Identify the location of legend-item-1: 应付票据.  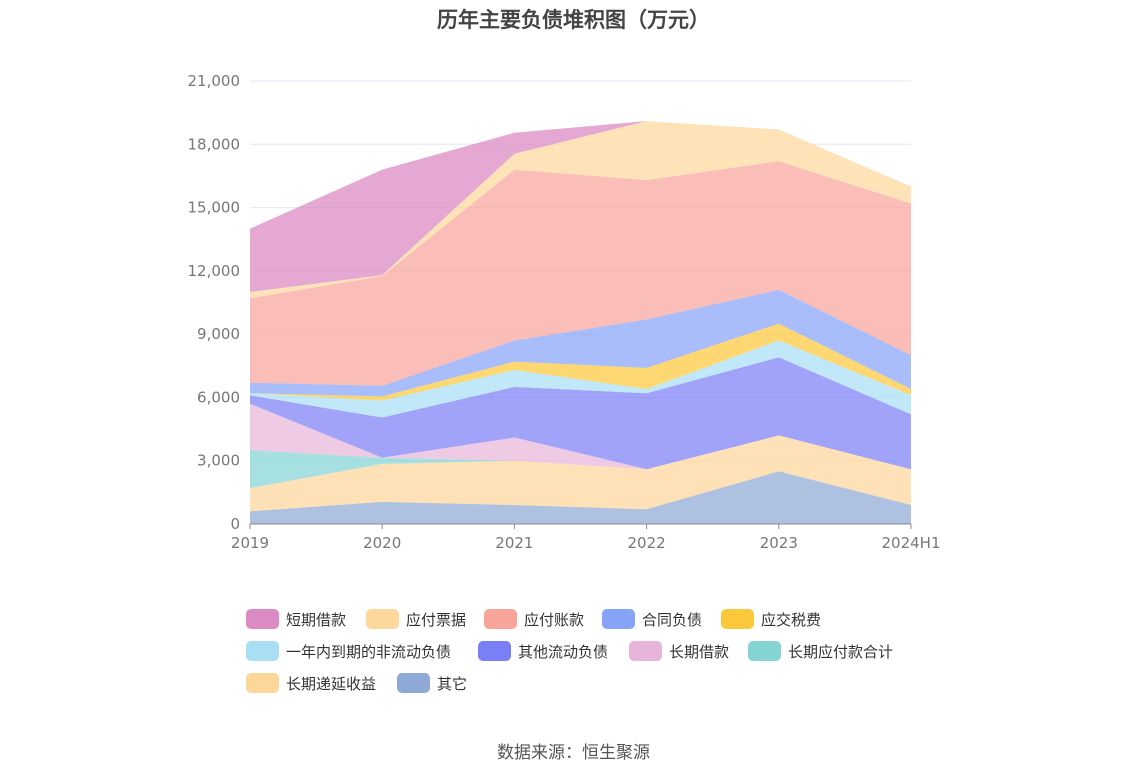
(416, 619).